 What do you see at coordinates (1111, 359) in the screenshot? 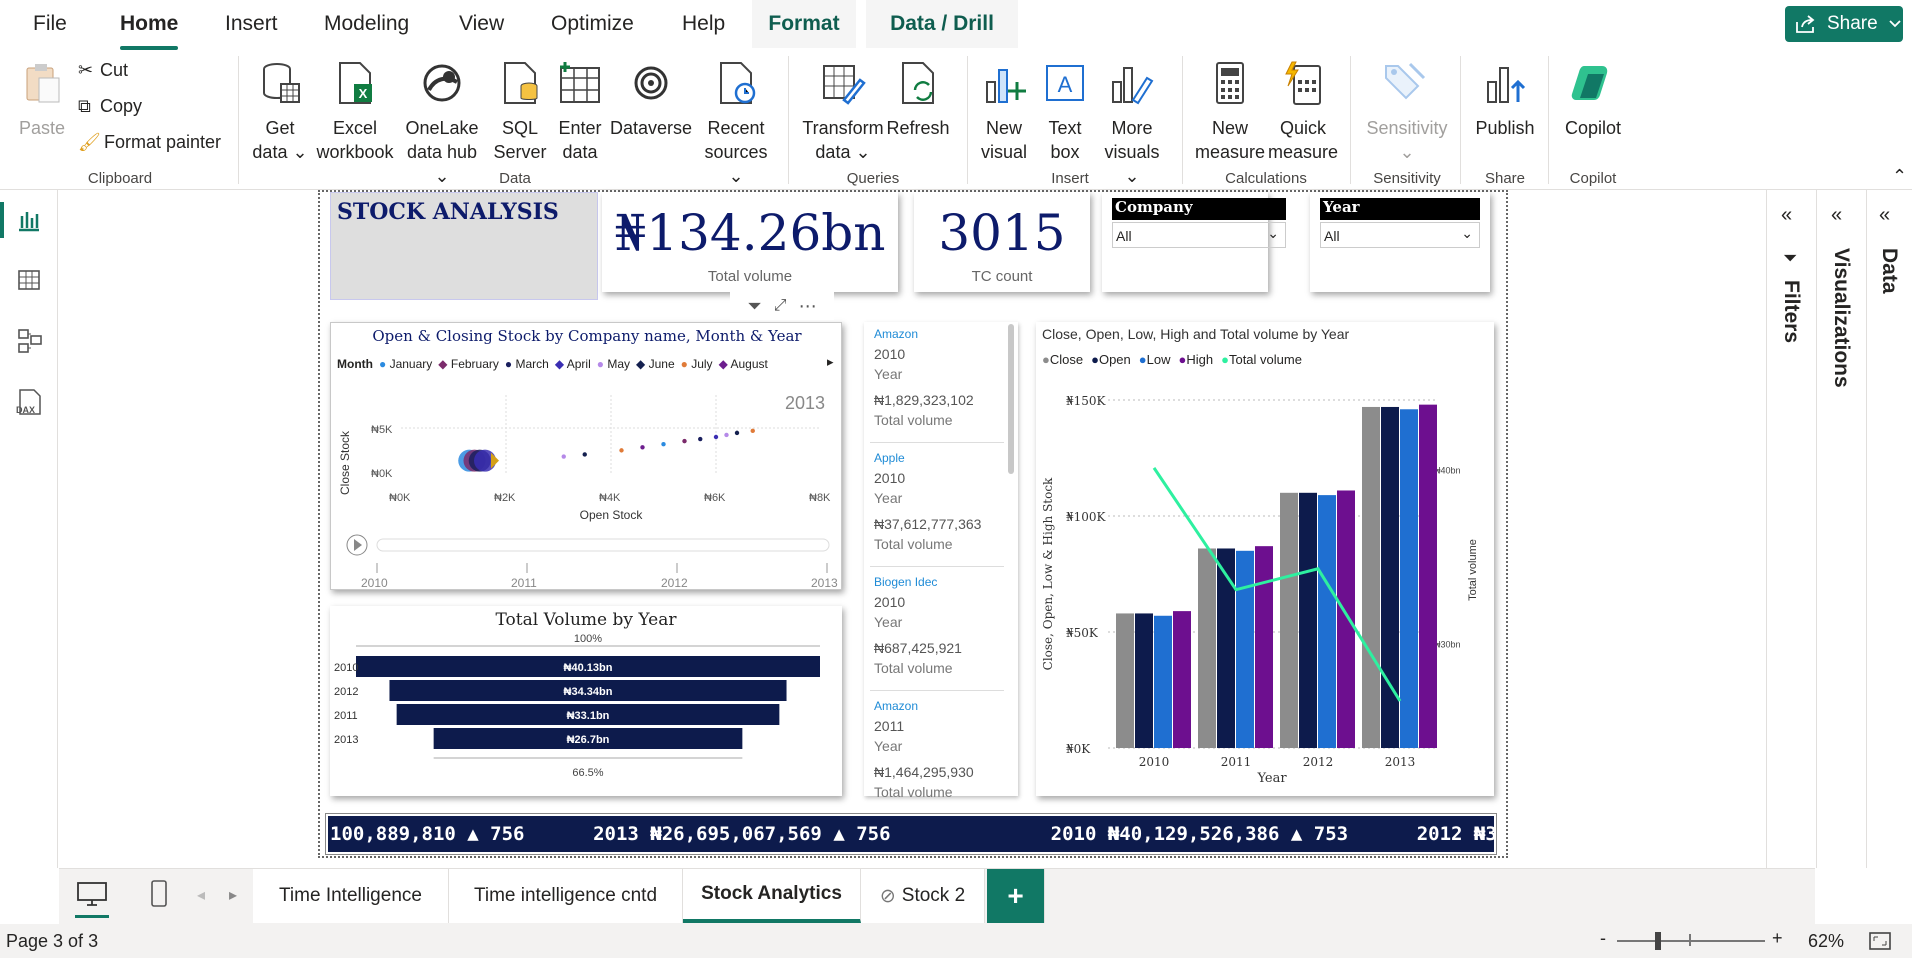
I see `legend-item-open: ●Open` at bounding box center [1111, 359].